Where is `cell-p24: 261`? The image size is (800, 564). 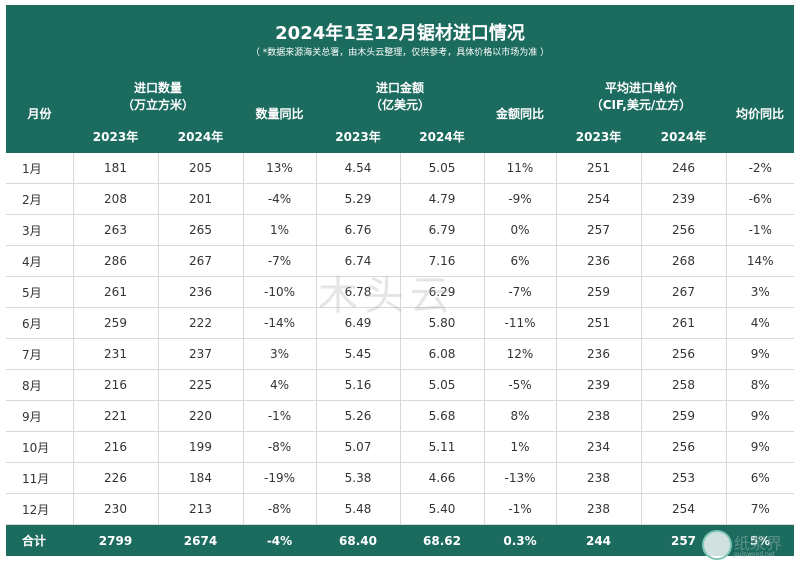 cell-p24: 261 is located at coordinates (684, 323).